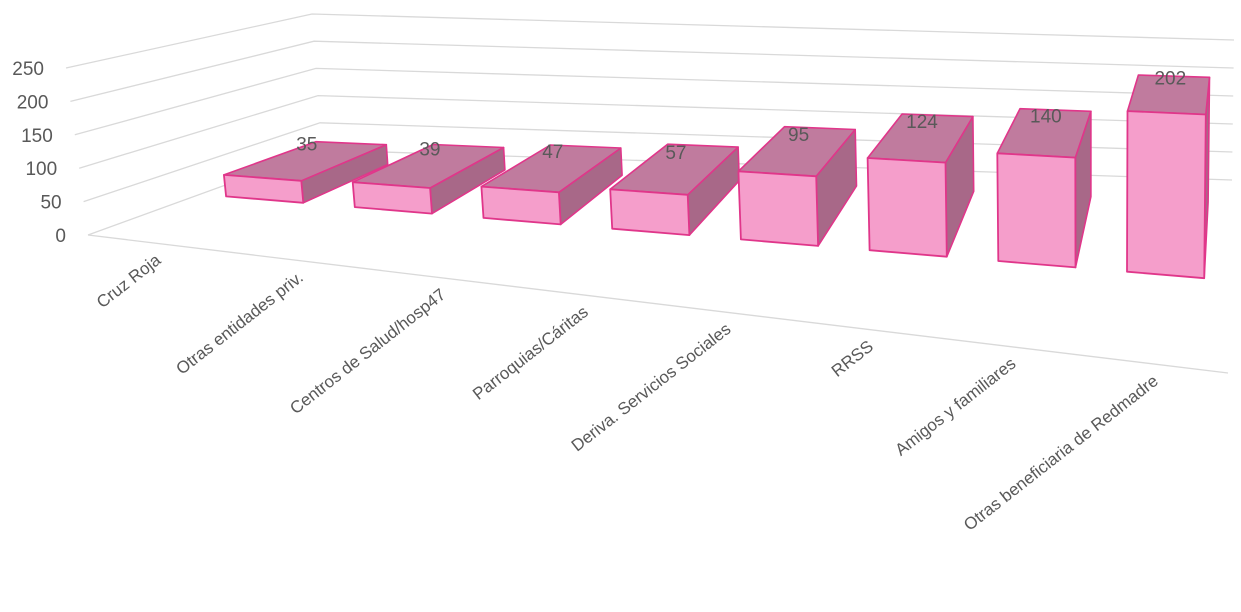 The width and height of the screenshot is (1241, 612). Describe the element at coordinates (33, 102) in the screenshot. I see `y-tick-label: 200` at that location.